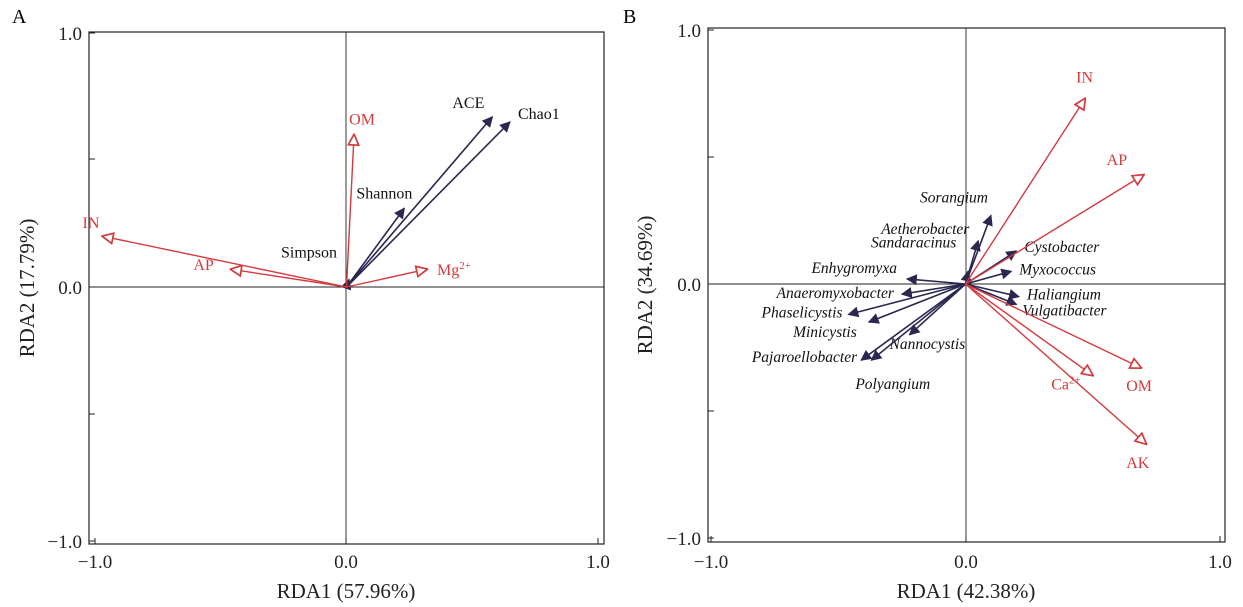 Image resolution: width=1243 pixels, height=607 pixels. What do you see at coordinates (629, 17) in the screenshot?
I see `panel-b-label: B` at bounding box center [629, 17].